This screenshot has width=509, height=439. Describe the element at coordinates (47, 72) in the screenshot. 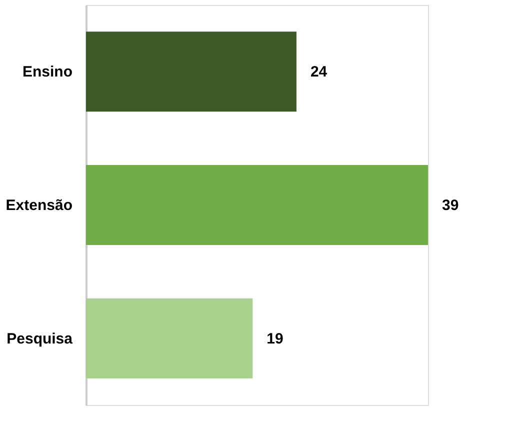

I see `y-tick-label: Ensino` at that location.